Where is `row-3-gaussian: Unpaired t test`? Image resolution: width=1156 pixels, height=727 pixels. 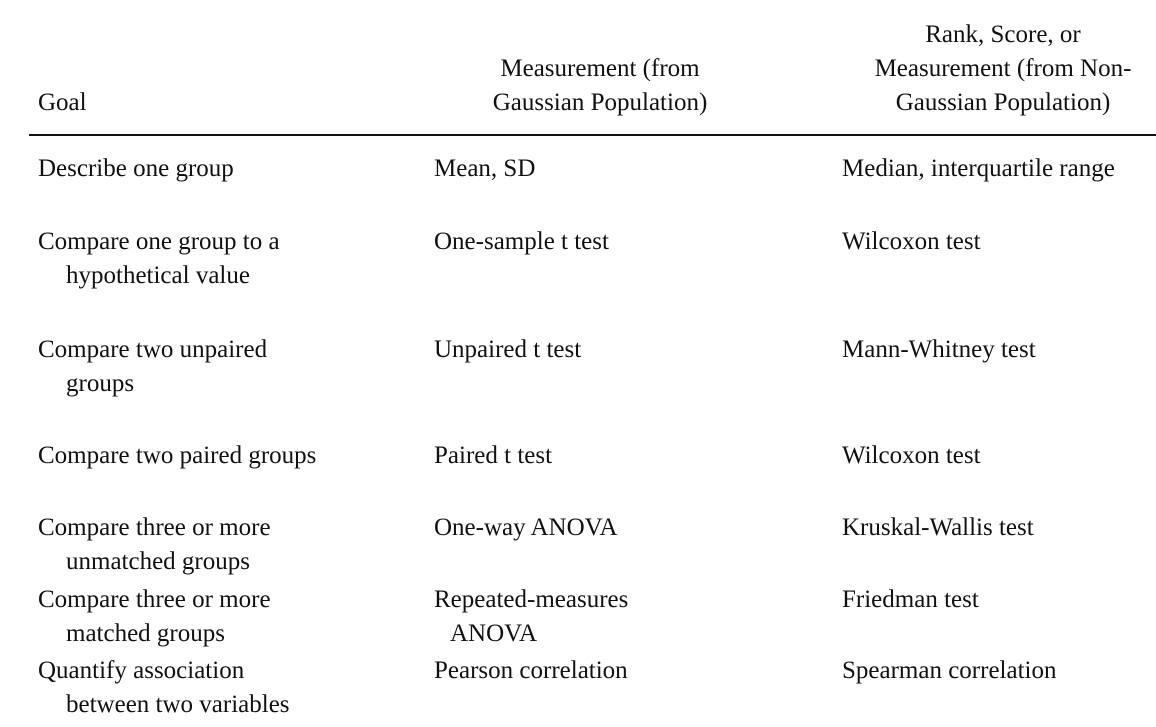 row-3-gaussian: Unpaired t test is located at coordinates (507, 350).